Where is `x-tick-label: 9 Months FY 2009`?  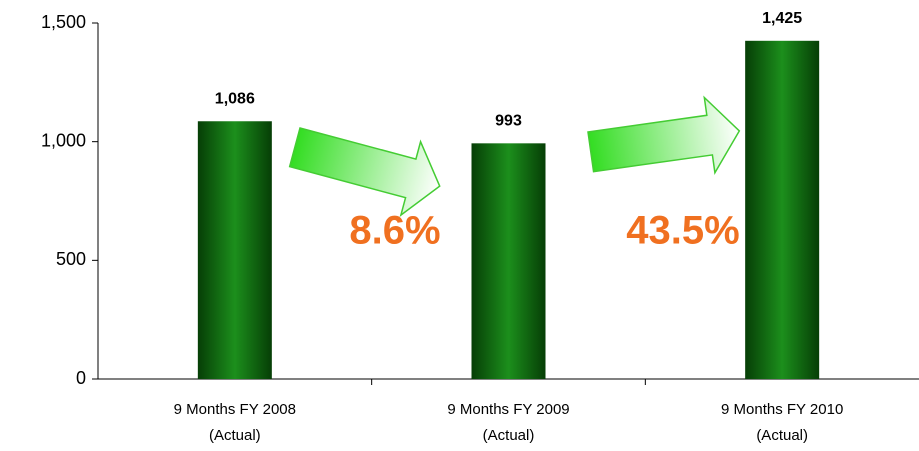 x-tick-label: 9 Months FY 2009 is located at coordinates (508, 409).